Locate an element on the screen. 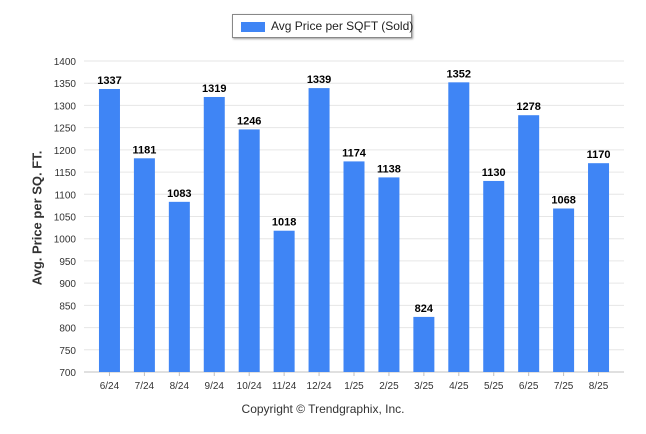 Image resolution: width=646 pixels, height=434 pixels. x-tick-label: 4/25 is located at coordinates (459, 386).